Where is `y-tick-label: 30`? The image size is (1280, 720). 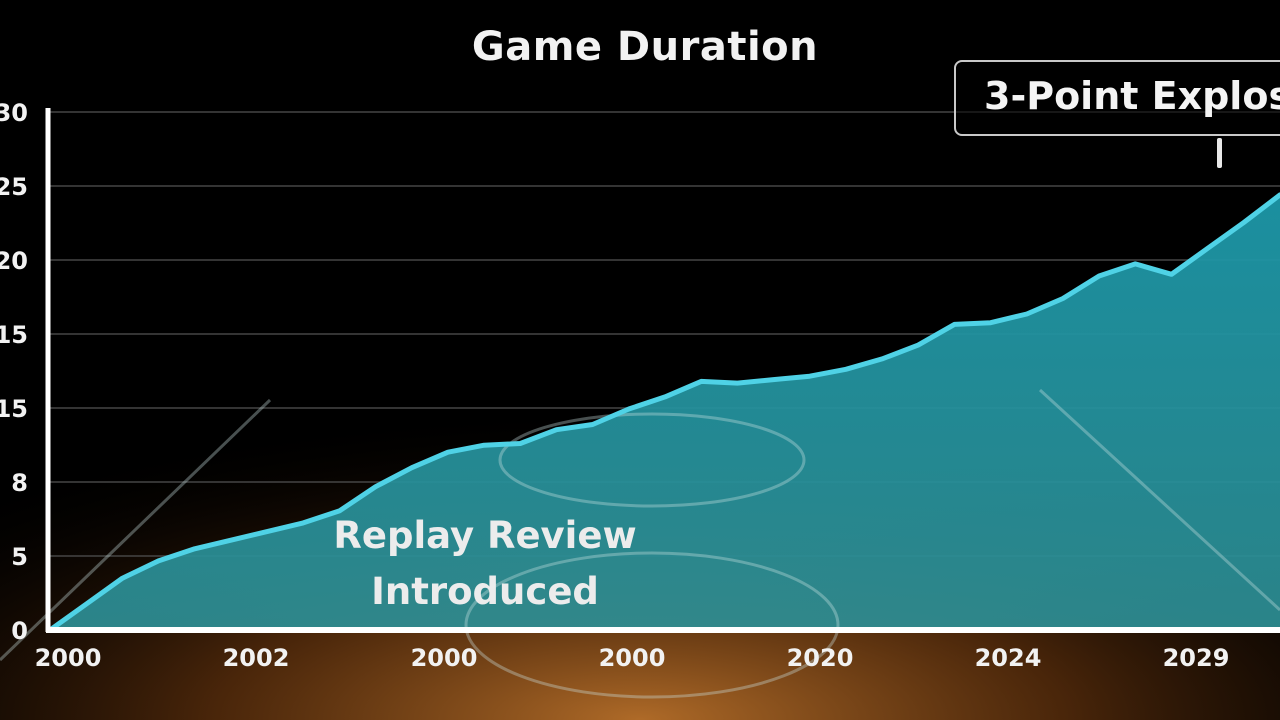
y-tick-label: 30 is located at coordinates (14, 113).